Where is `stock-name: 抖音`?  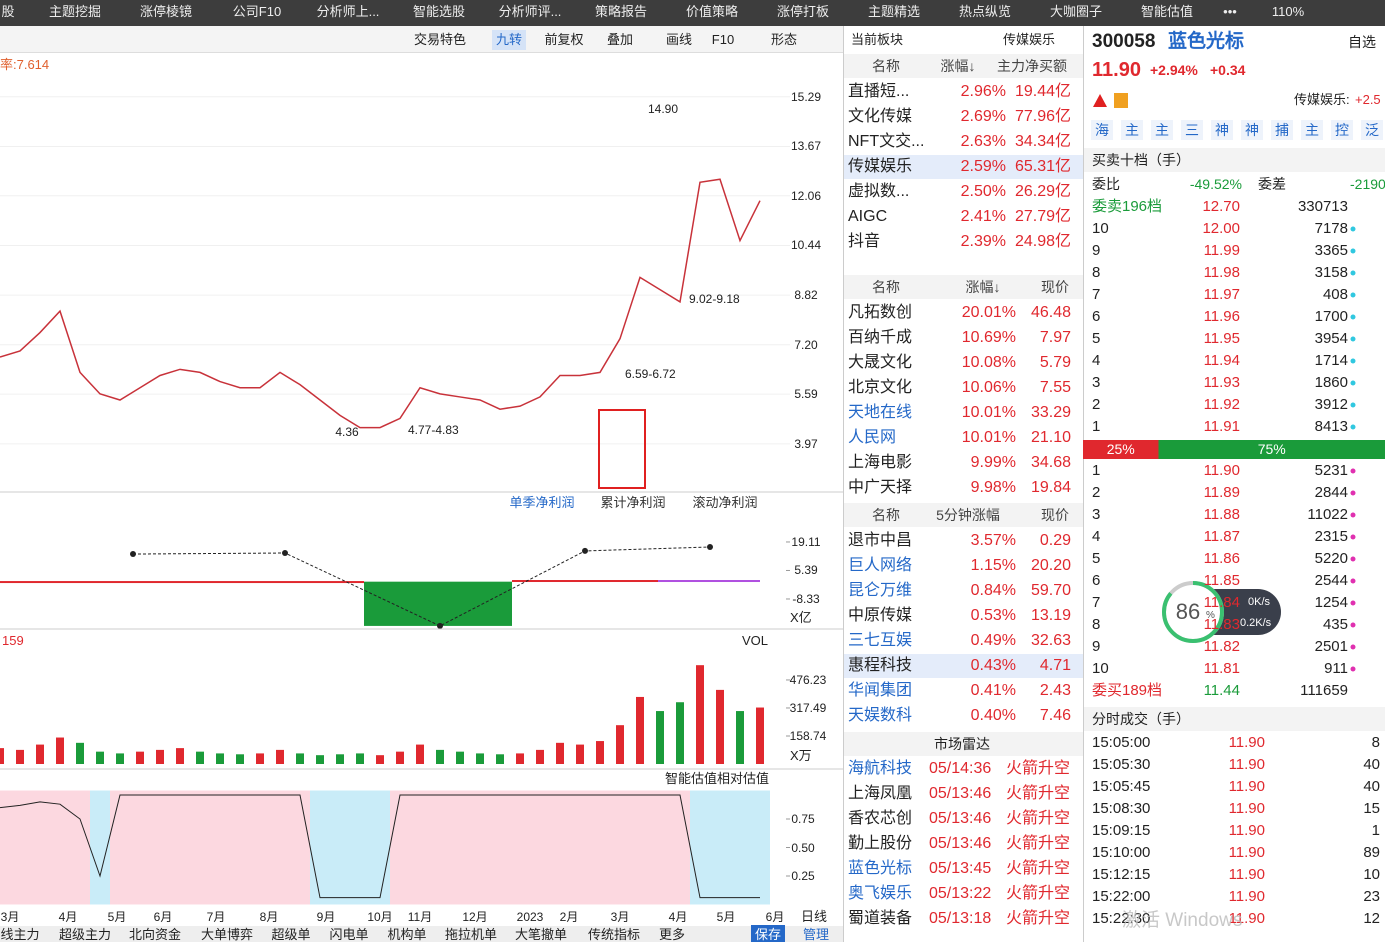
stock-name: 抖音 is located at coordinates (864, 241).